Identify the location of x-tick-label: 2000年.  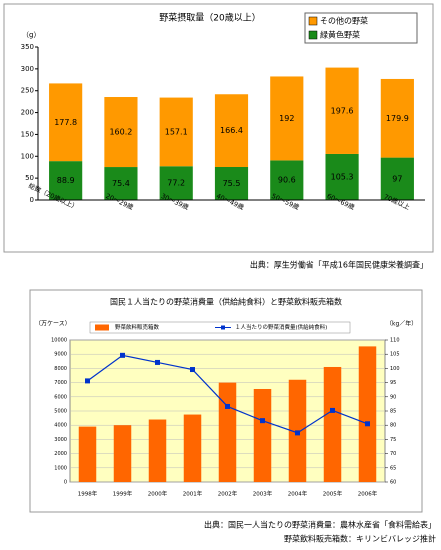
(158, 494).